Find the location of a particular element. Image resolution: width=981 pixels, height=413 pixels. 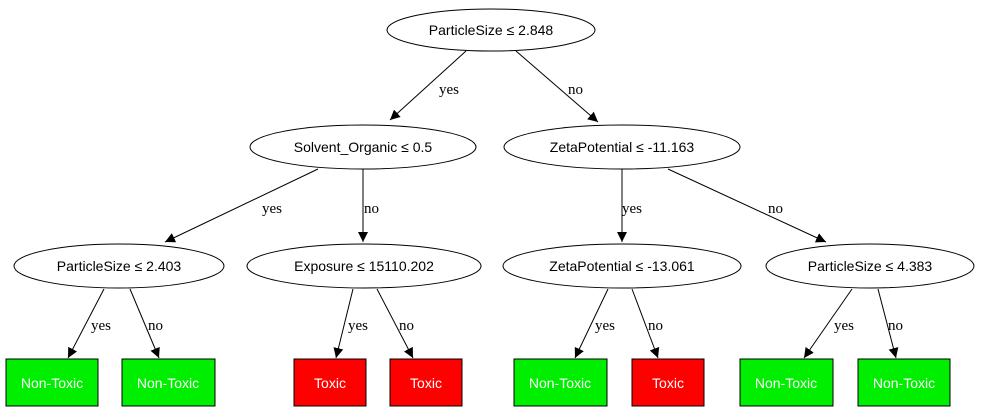

leaf-8: Non-Toxic is located at coordinates (904, 382).